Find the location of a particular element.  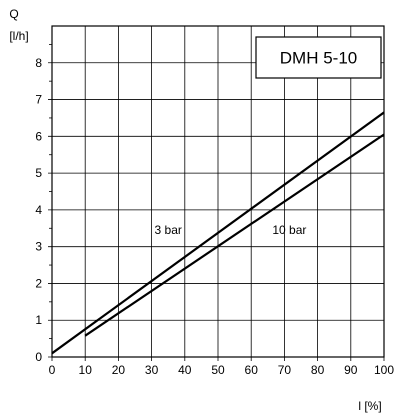

x-tick-label: 20 is located at coordinates (119, 370).